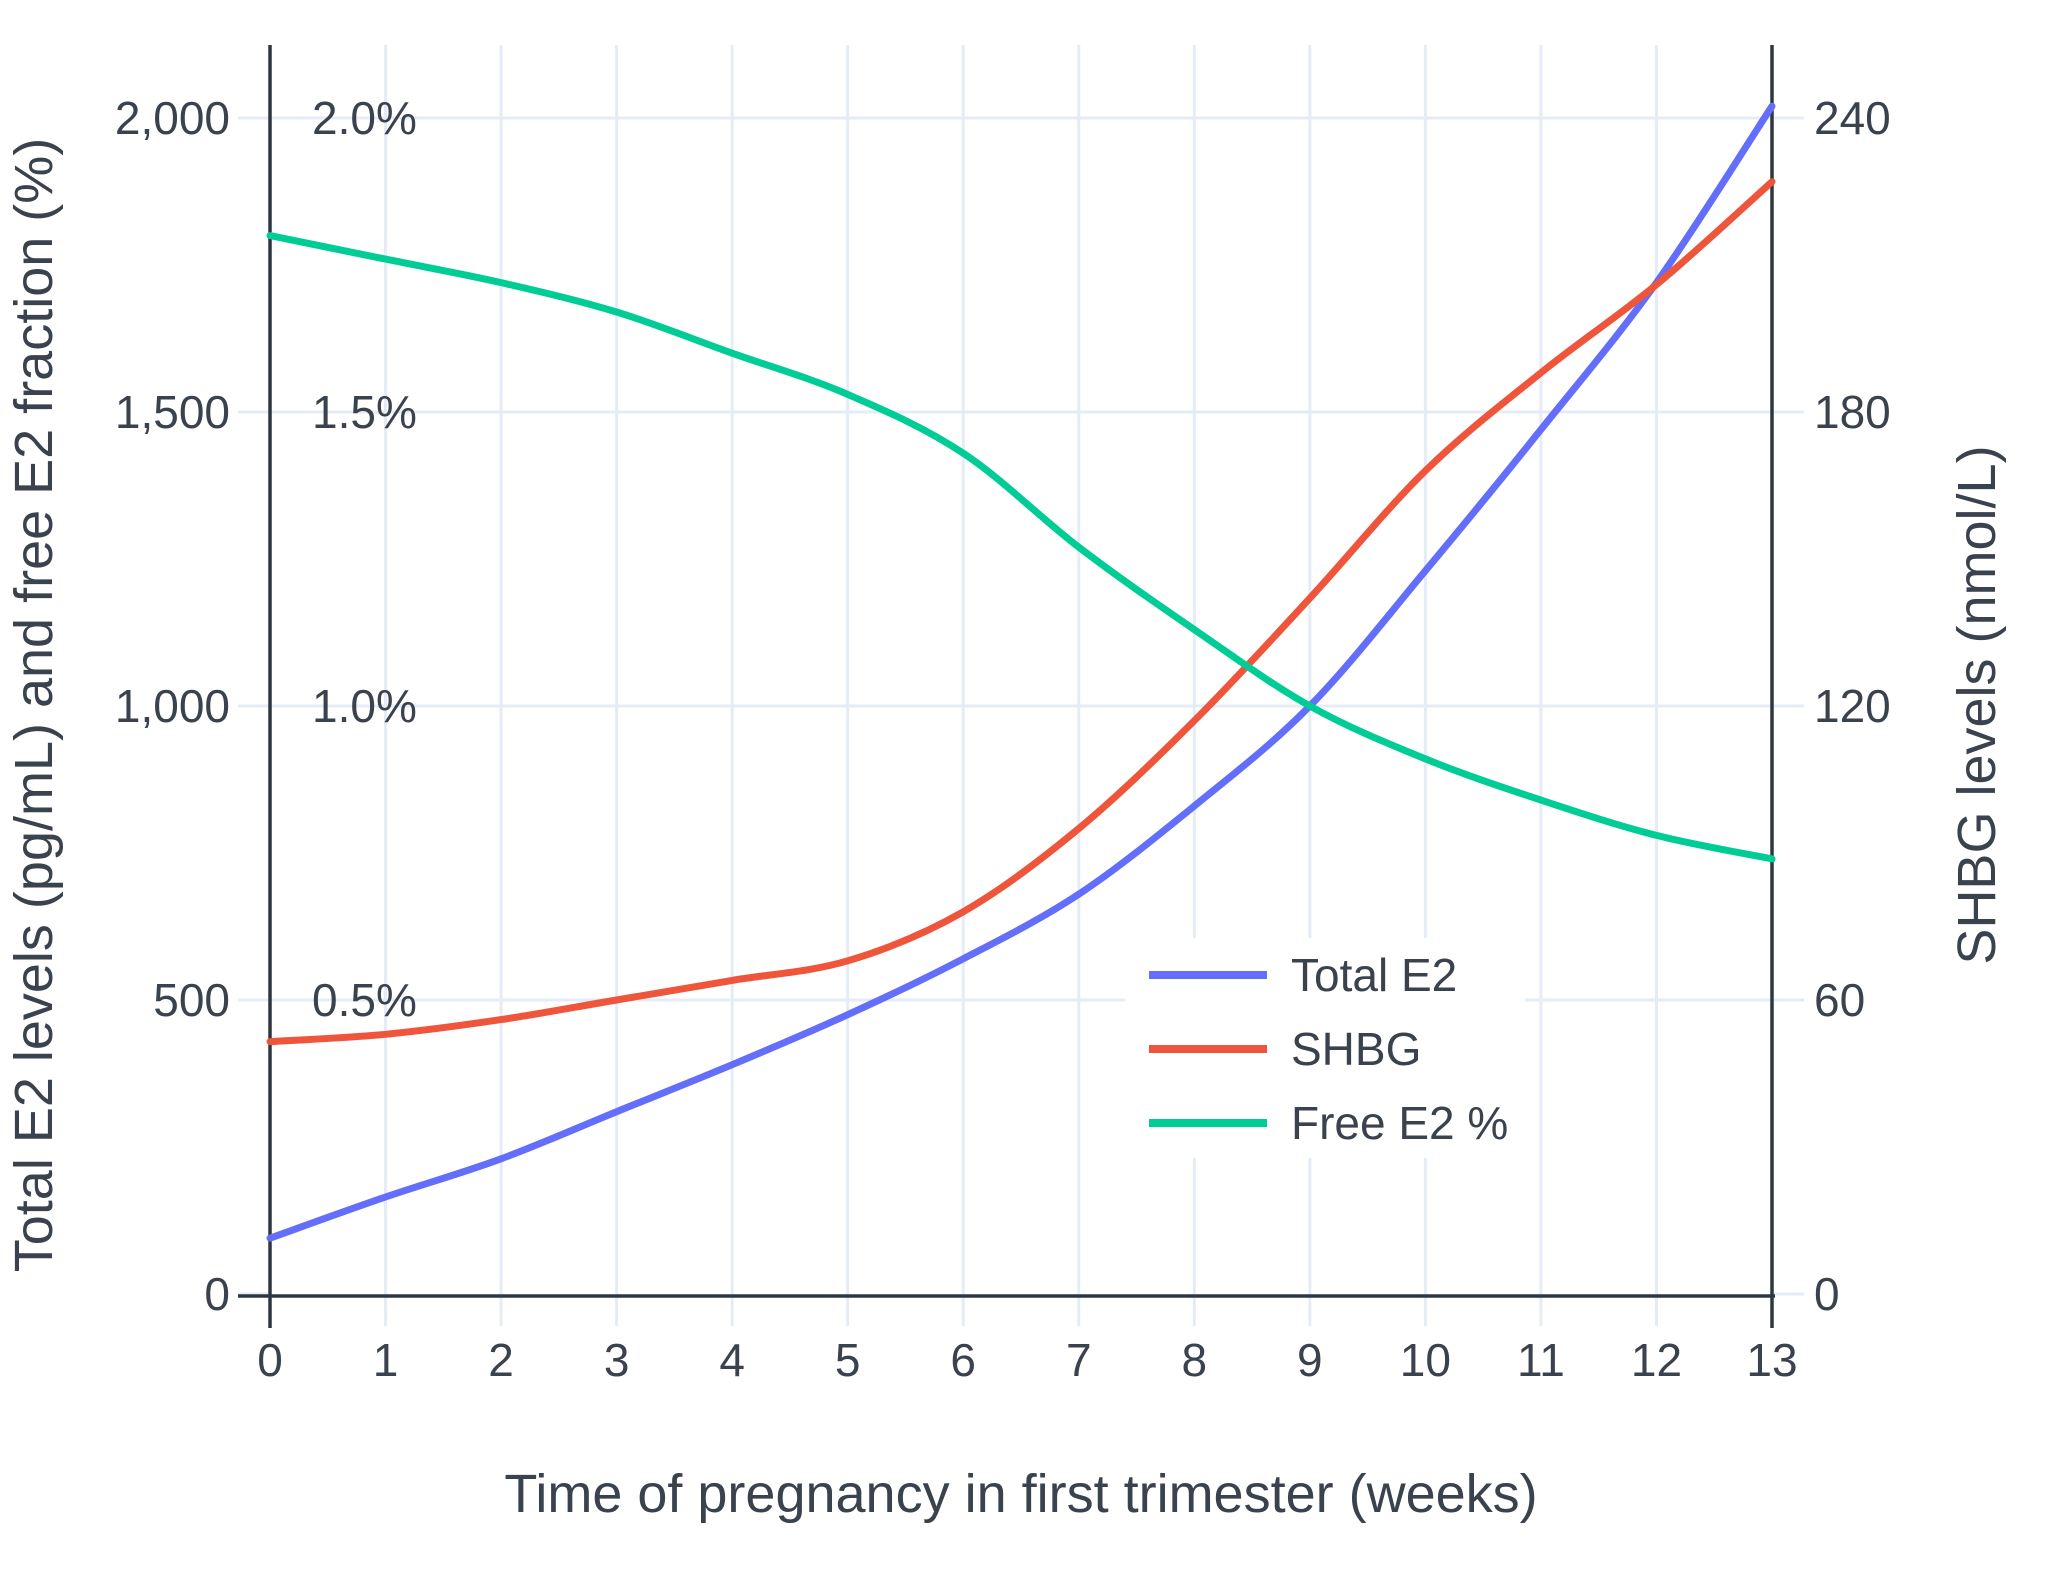  I want to click on y-left-pct-tick-label: 0.5%, so click(364, 1000).